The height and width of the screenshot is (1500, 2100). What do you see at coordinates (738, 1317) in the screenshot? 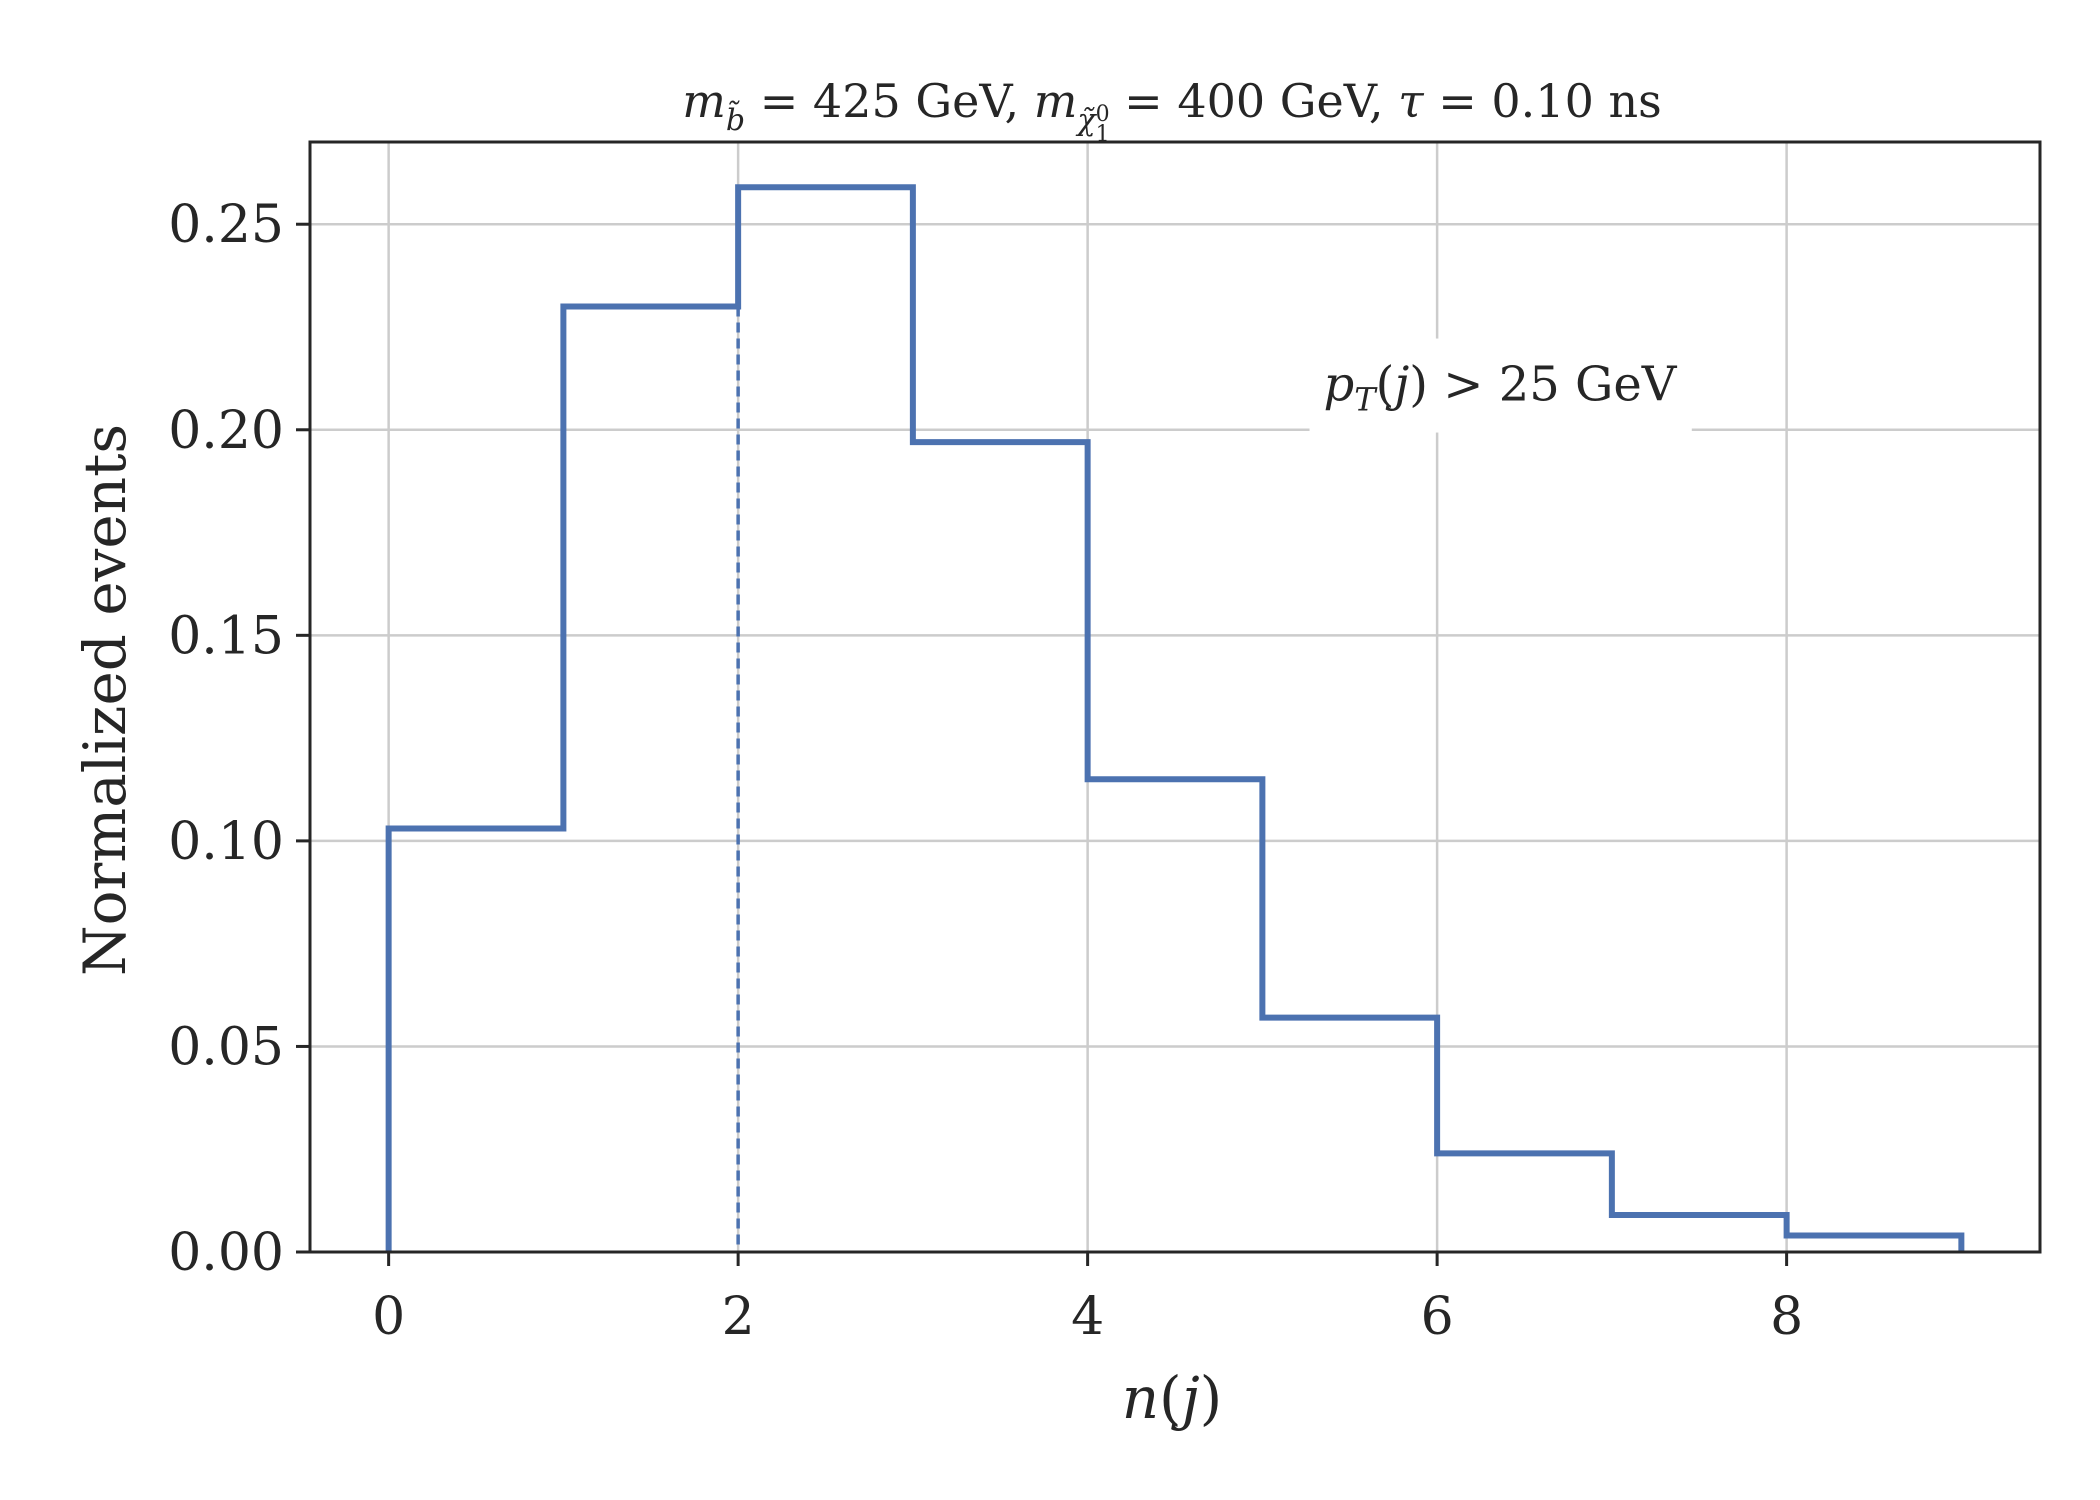
I see `x-tick-label: 2` at bounding box center [738, 1317].